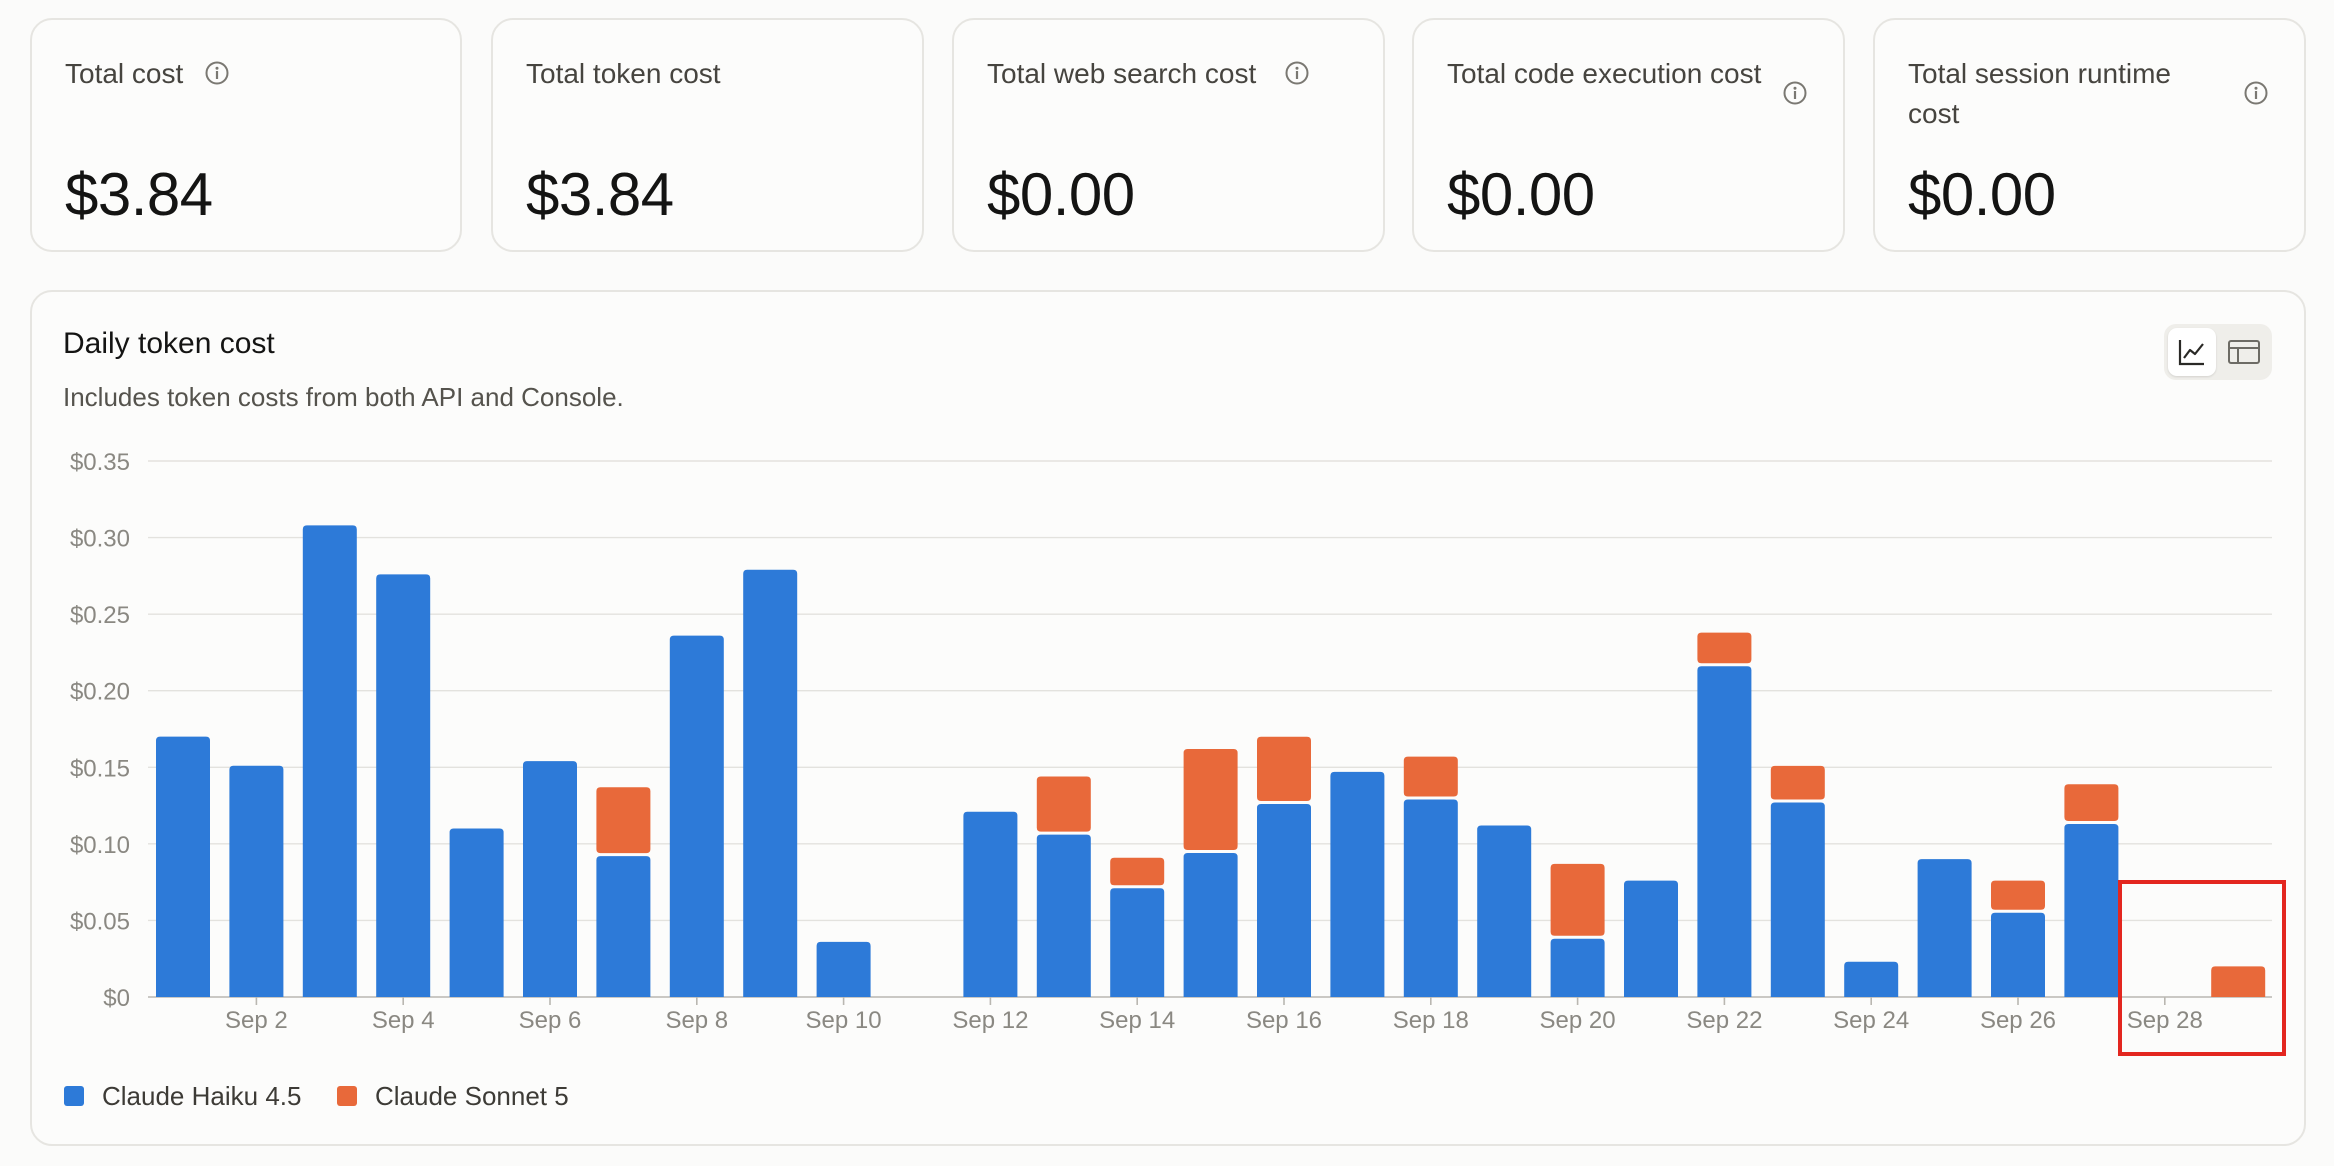 Image resolution: width=2334 pixels, height=1166 pixels. Describe the element at coordinates (1578, 1020) in the screenshot. I see `x-tick-label: Sep 20` at that location.